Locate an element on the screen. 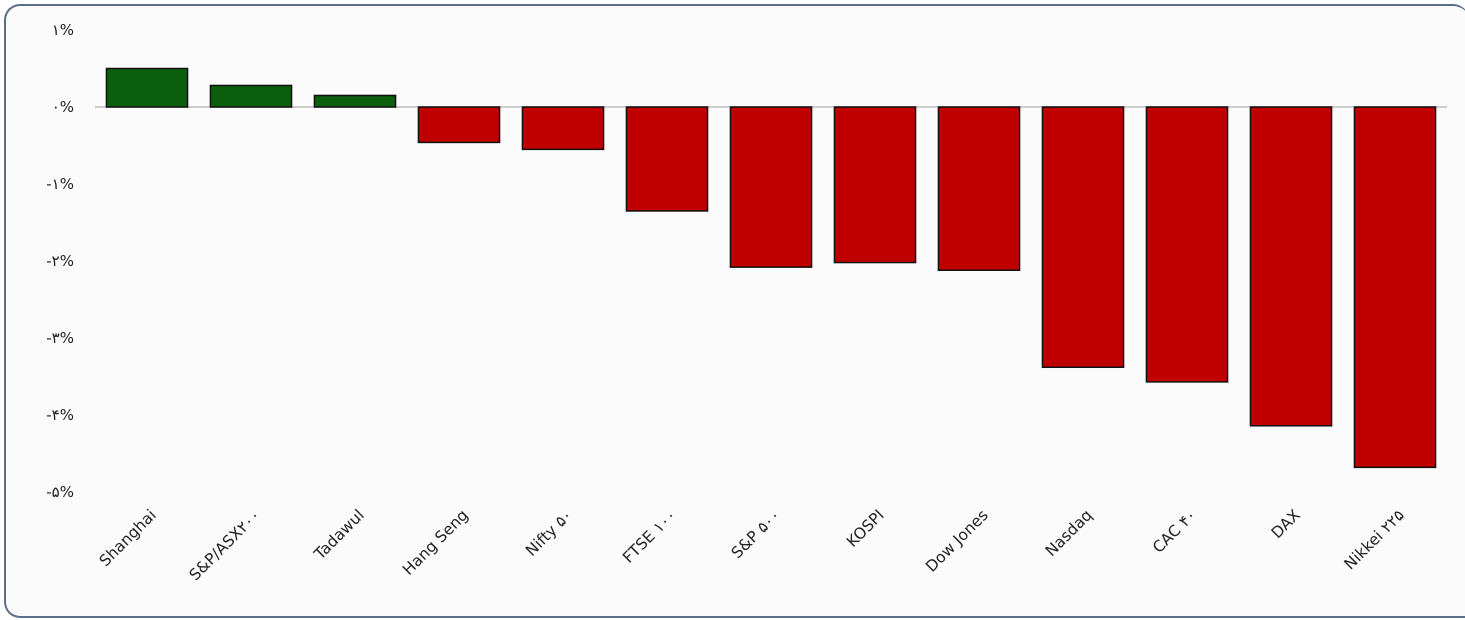 The width and height of the screenshot is (1465, 620). y-tick-label: -۵% is located at coordinates (60, 492).